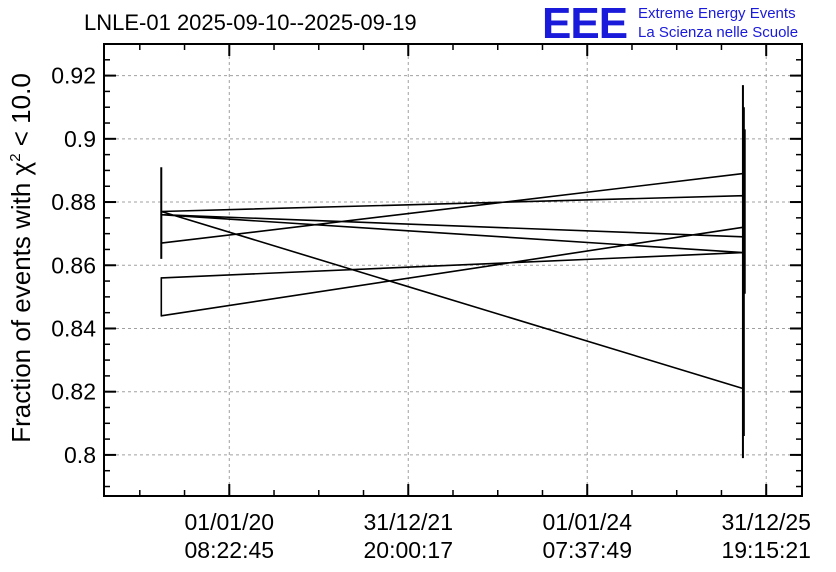 The width and height of the screenshot is (836, 572). What do you see at coordinates (587, 522) in the screenshot?
I see `x-tick-label-date: 01/01/24` at bounding box center [587, 522].